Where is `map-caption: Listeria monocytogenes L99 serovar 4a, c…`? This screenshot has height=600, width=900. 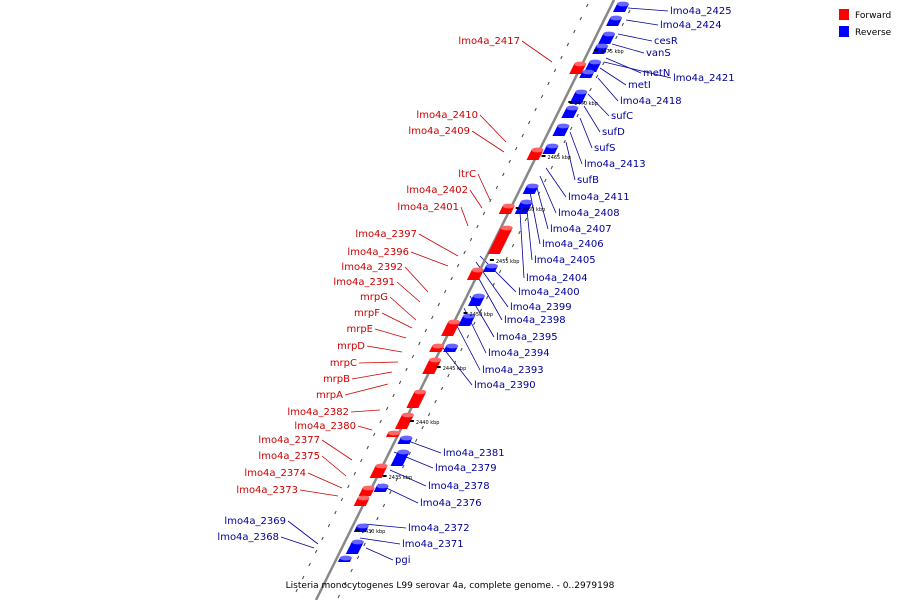
map-caption: Listeria monocytogenes L99 serovar 4a, c… is located at coordinates (450, 586).